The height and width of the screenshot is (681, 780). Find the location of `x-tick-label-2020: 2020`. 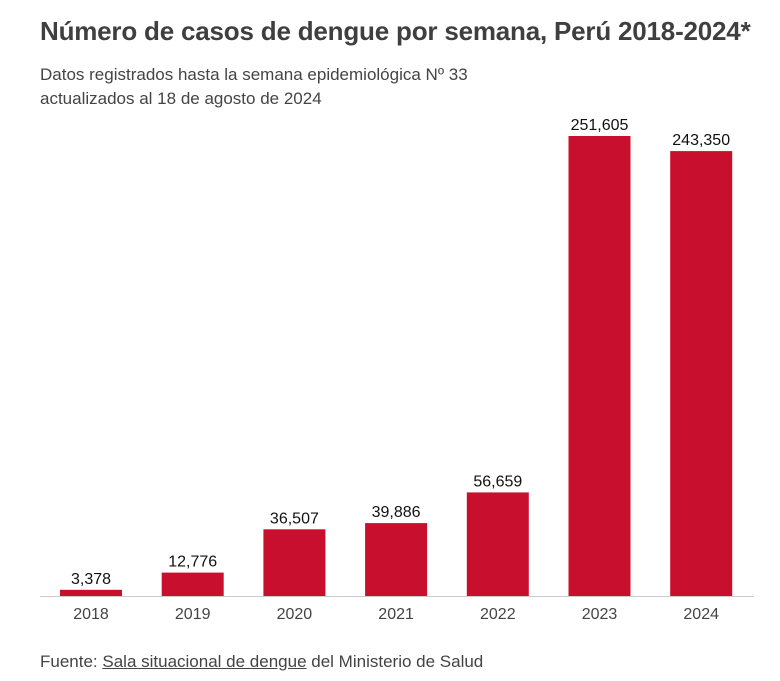

x-tick-label-2020: 2020 is located at coordinates (295, 614).